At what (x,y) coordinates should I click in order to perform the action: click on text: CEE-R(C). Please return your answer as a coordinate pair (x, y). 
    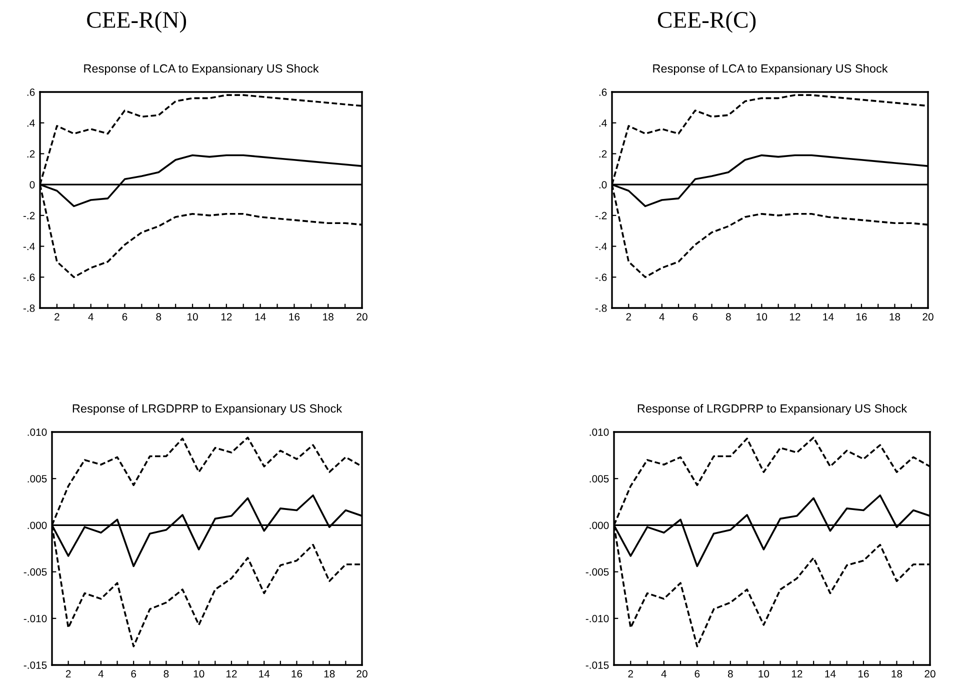
    Looking at the image, I should click on (707, 22).